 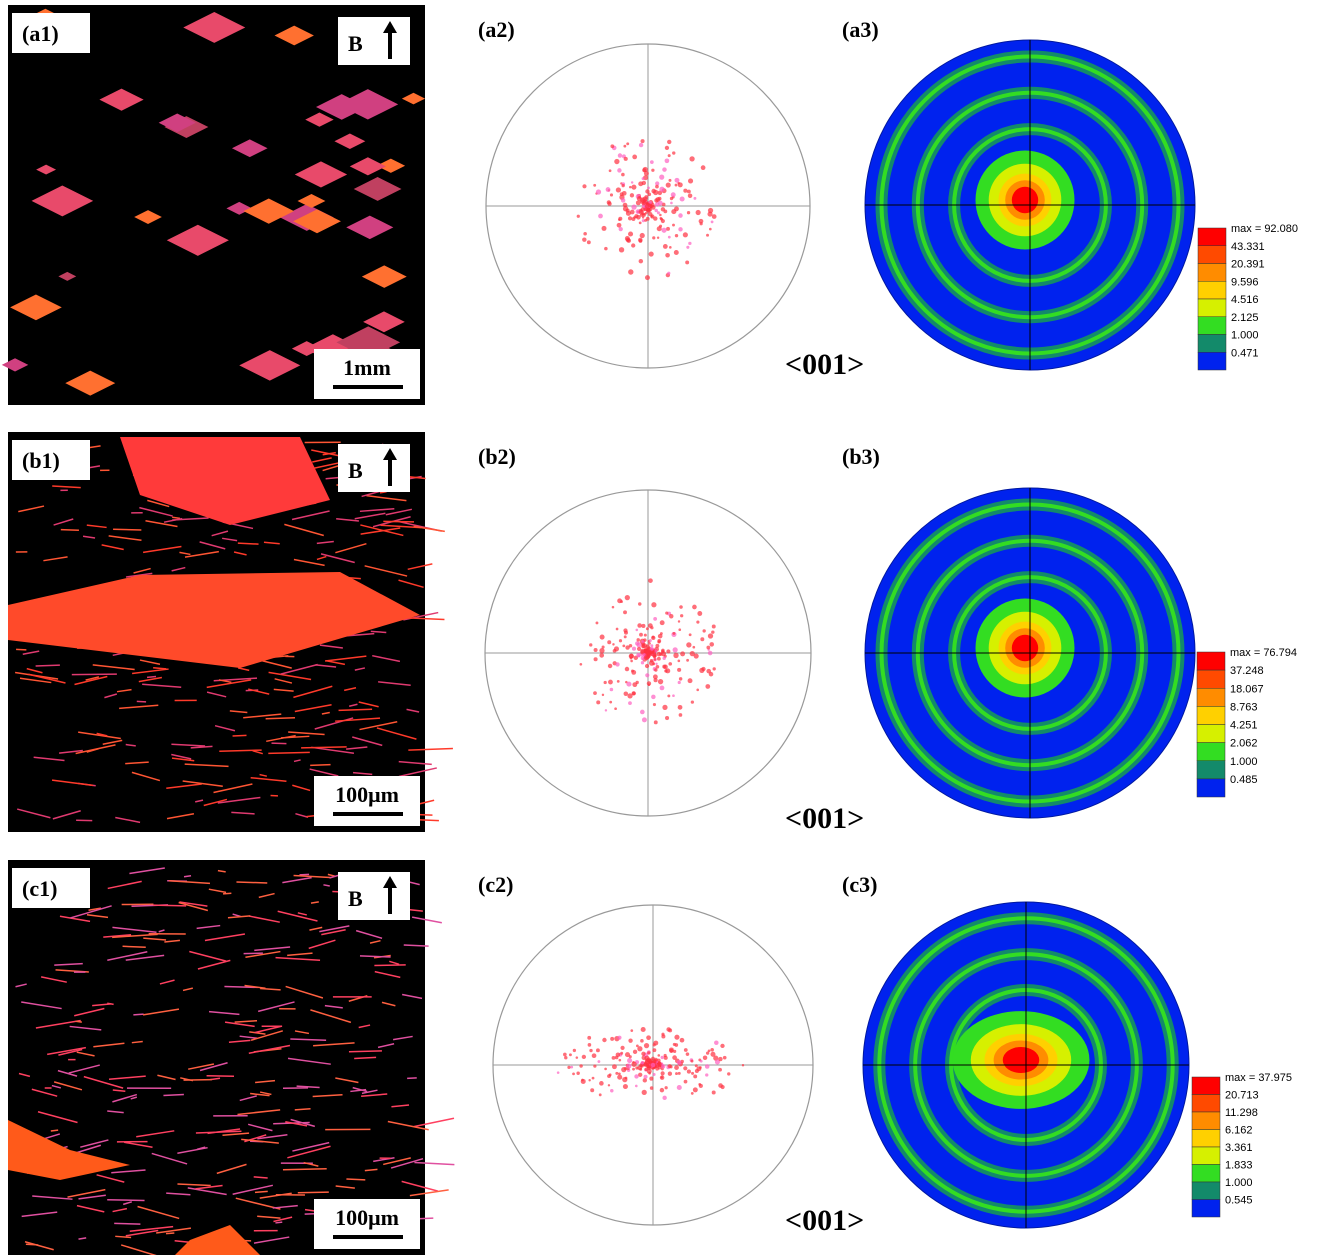 I want to click on legend-label: 37.248, so click(x=1247, y=671).